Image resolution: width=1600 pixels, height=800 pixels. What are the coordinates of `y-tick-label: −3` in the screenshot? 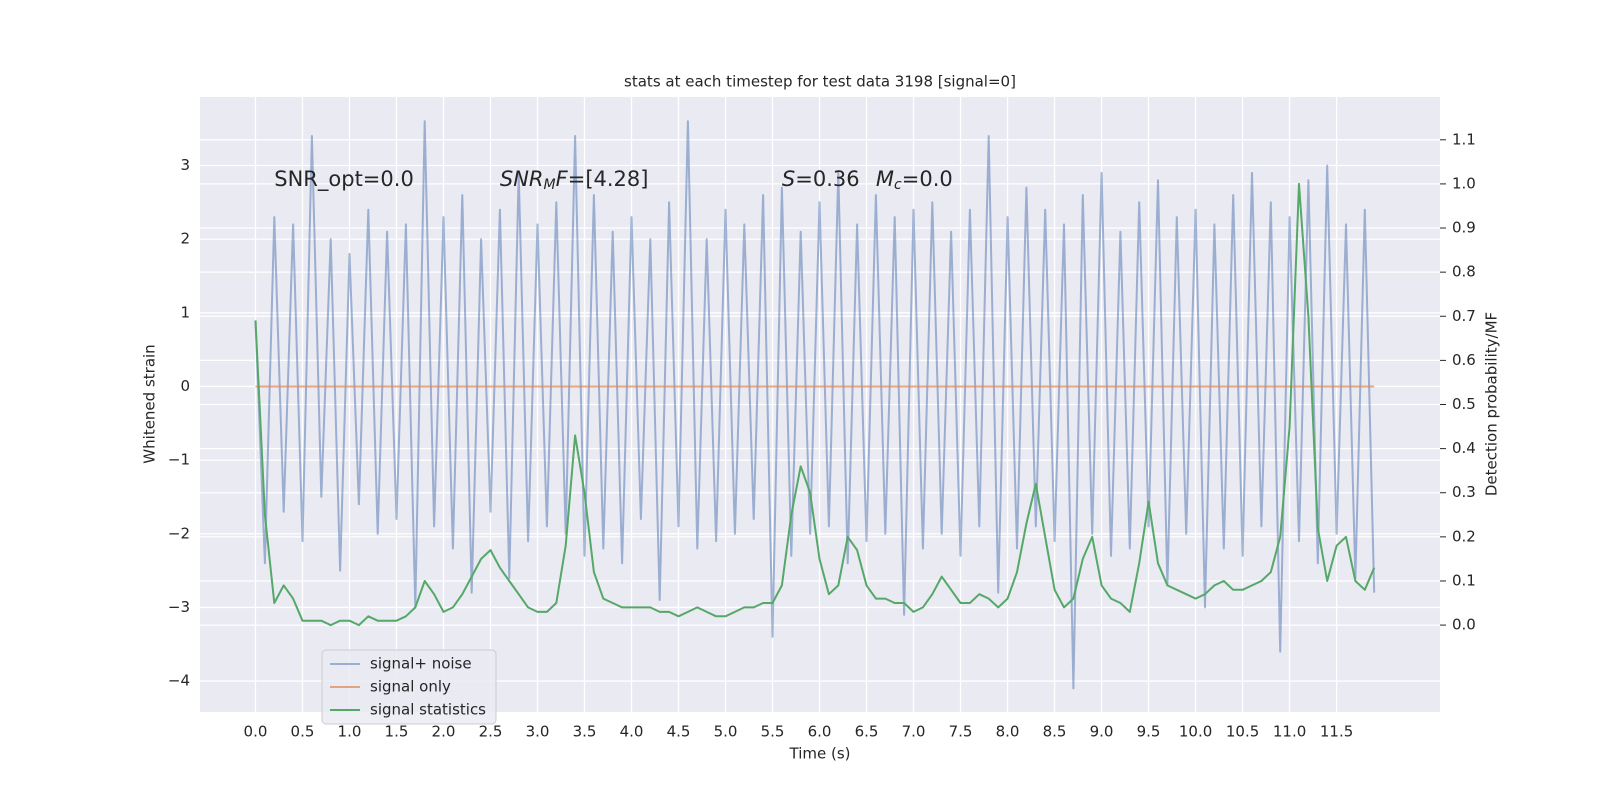 It's located at (179, 607).